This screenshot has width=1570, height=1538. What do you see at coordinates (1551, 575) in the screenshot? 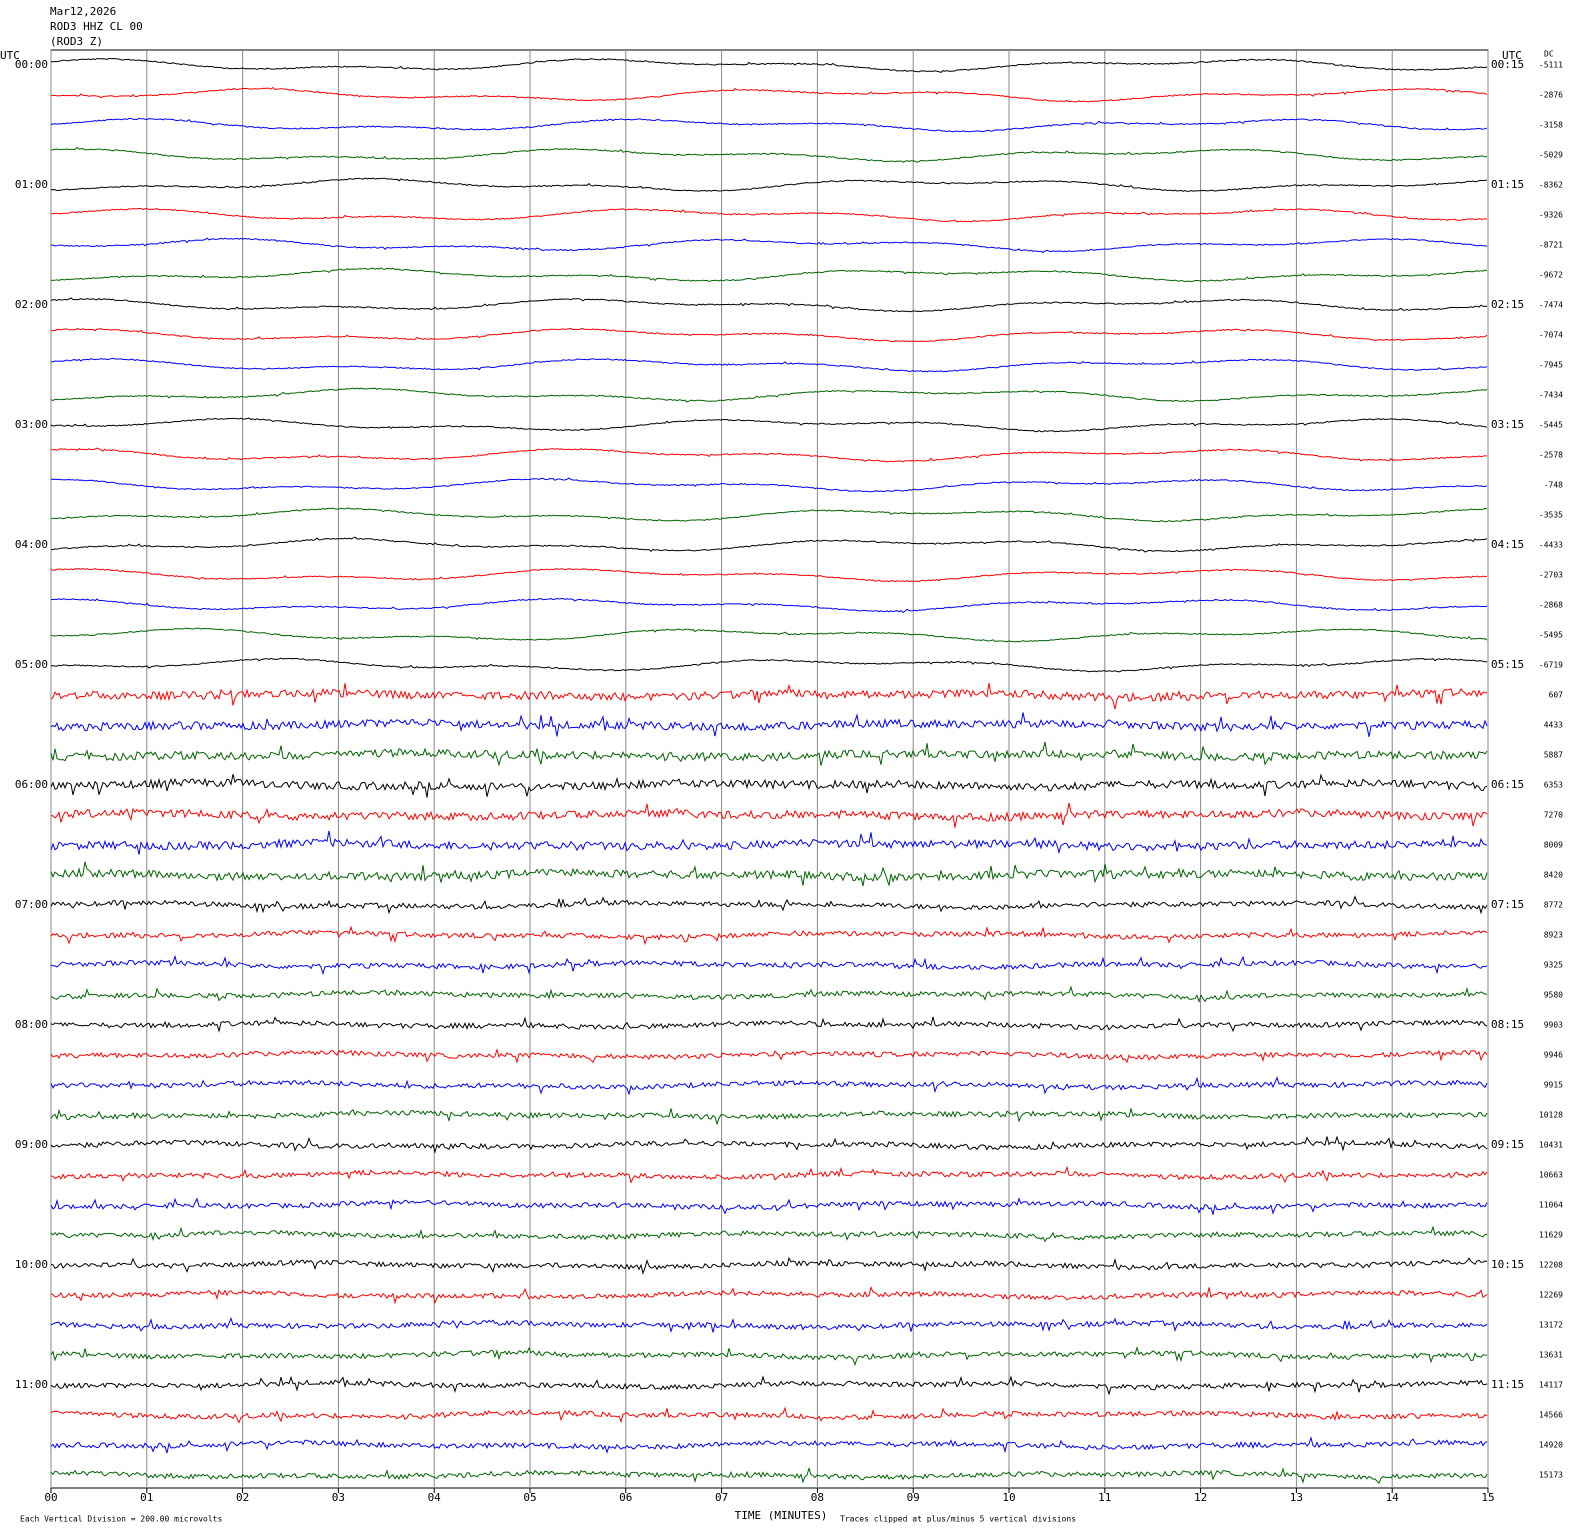
I see `dc-value: -2703` at bounding box center [1551, 575].